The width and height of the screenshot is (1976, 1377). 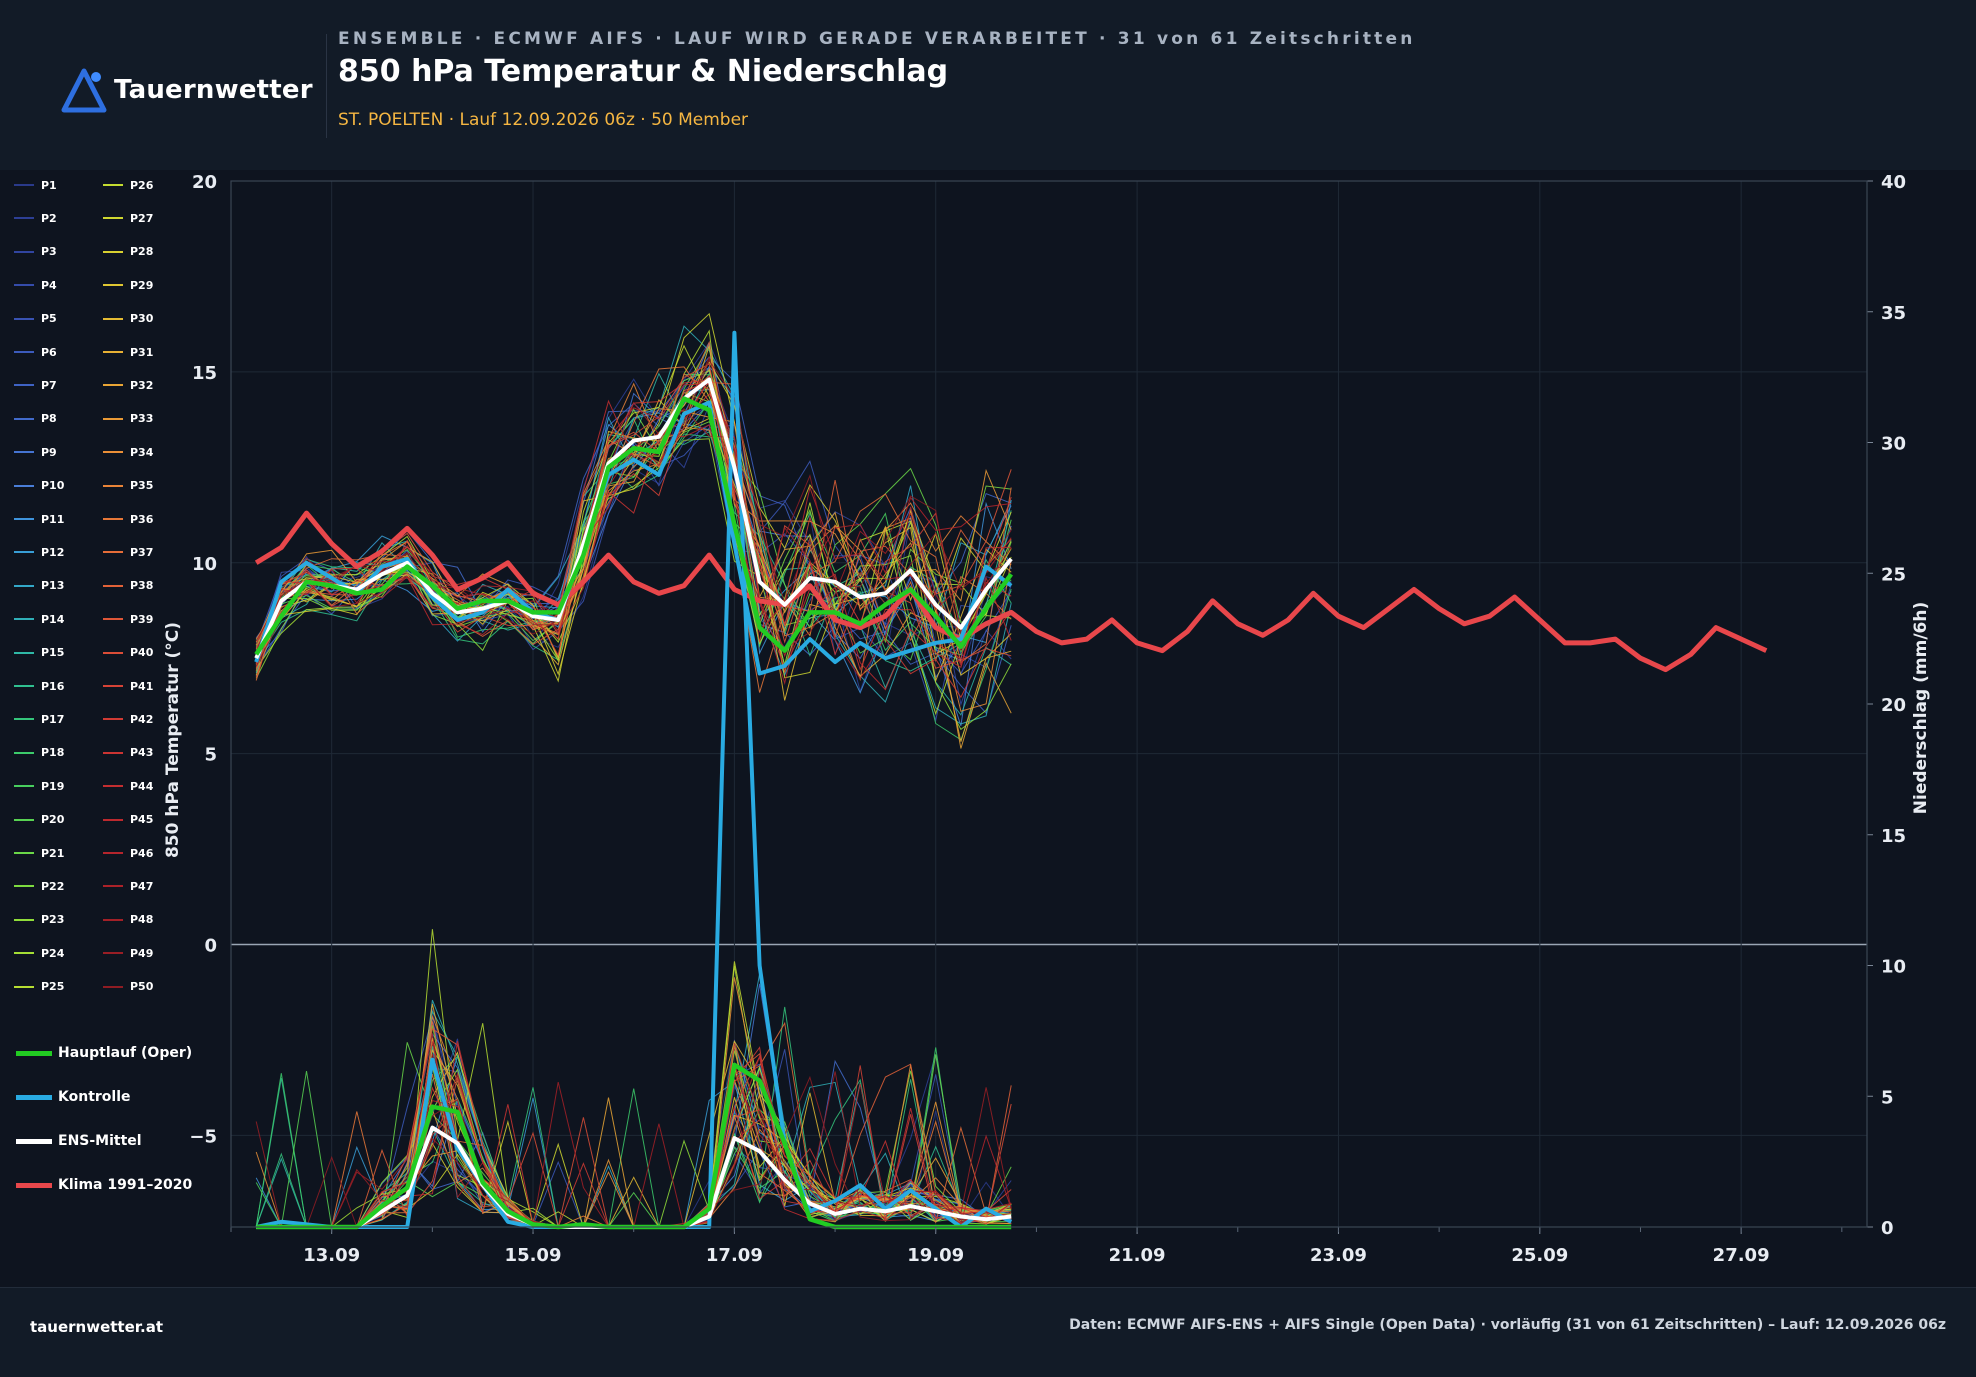 I want to click on legend-item: P3, so click(x=35, y=252).